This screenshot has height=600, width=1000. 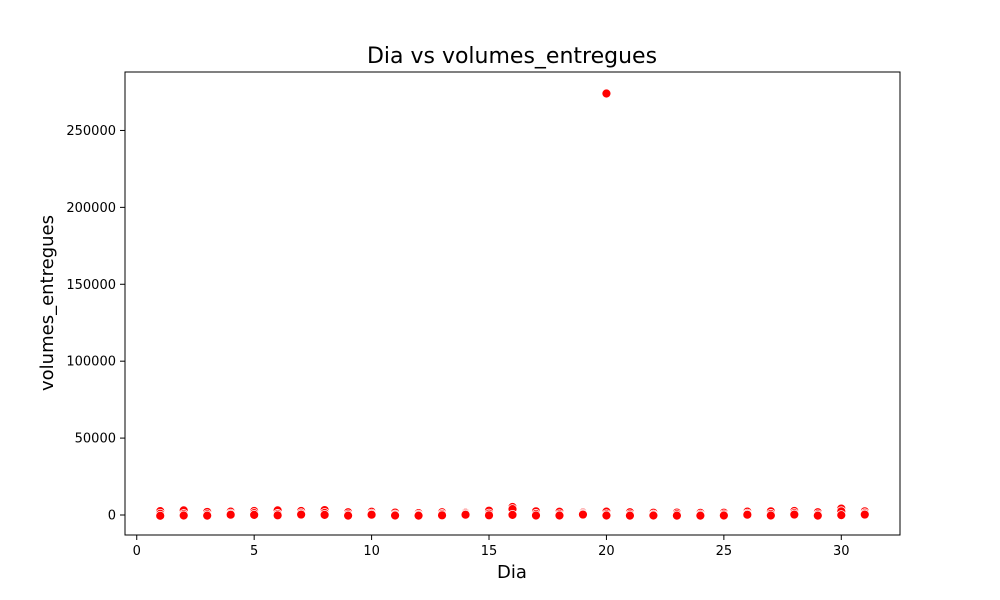 What do you see at coordinates (724, 551) in the screenshot?
I see `x-tick-label: 25` at bounding box center [724, 551].